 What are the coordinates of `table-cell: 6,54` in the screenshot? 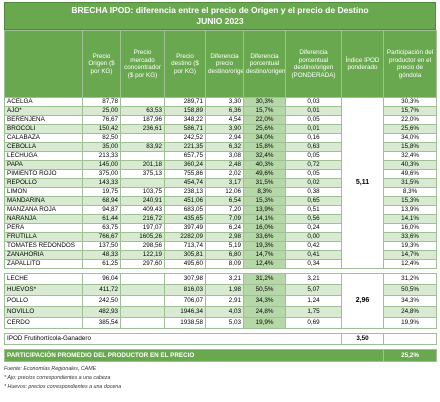 It's located at (224, 201).